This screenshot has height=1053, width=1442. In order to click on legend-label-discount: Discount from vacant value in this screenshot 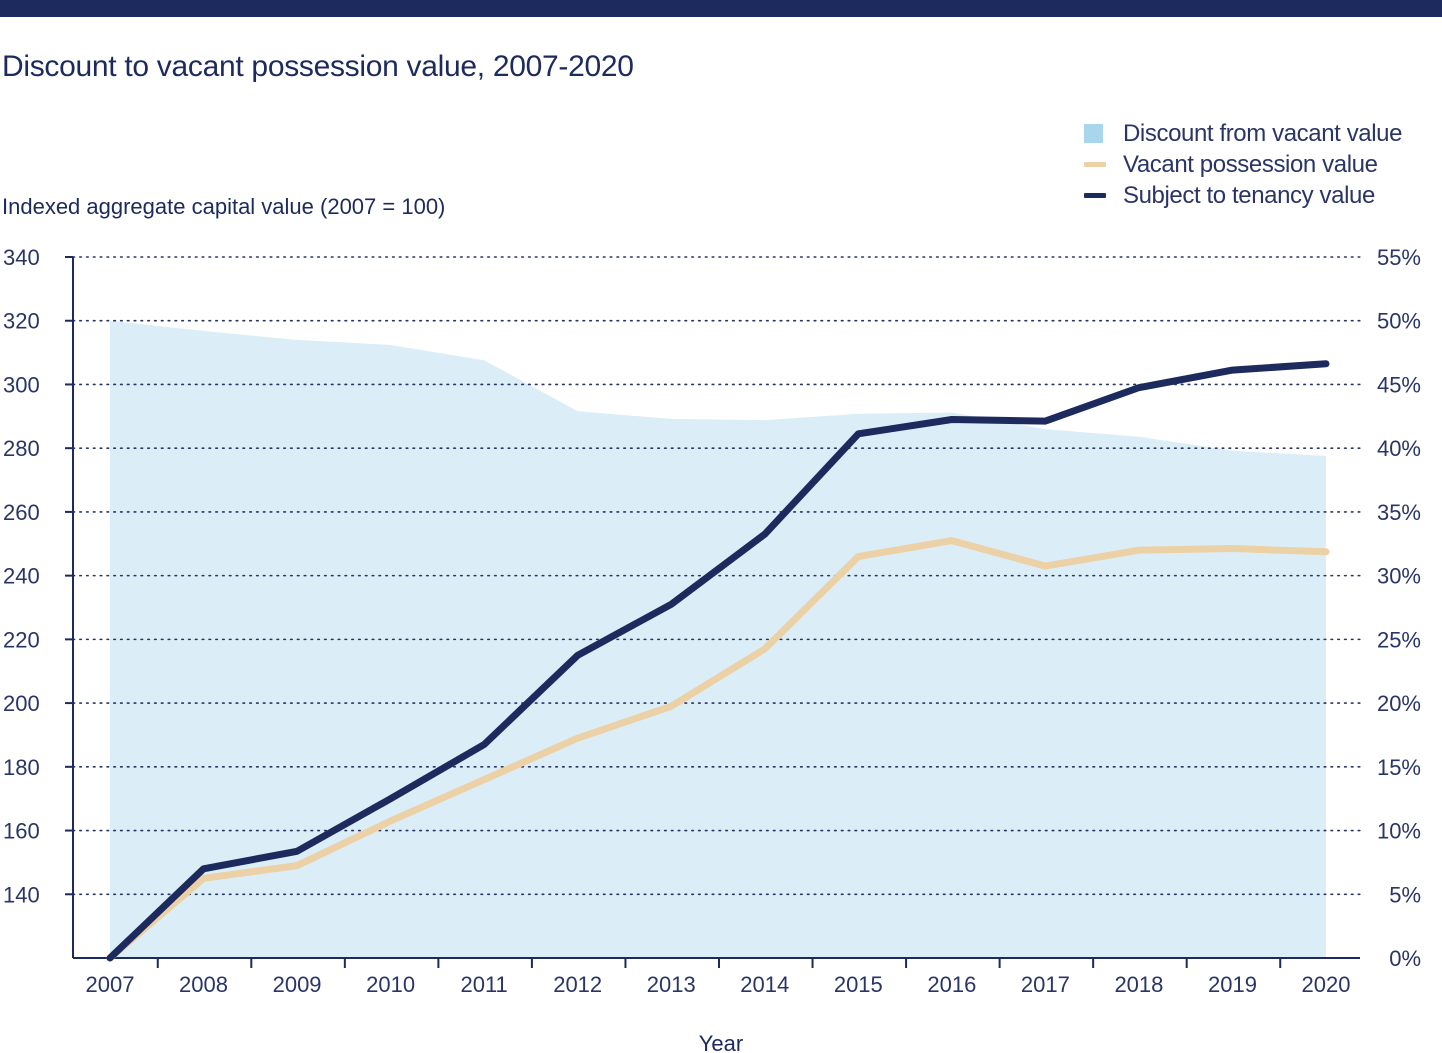, I will do `click(1263, 133)`.